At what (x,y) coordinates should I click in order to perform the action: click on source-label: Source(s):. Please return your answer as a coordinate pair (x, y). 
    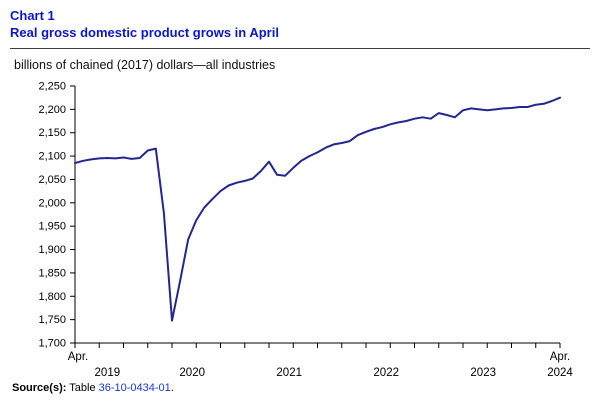
    Looking at the image, I should click on (39, 387).